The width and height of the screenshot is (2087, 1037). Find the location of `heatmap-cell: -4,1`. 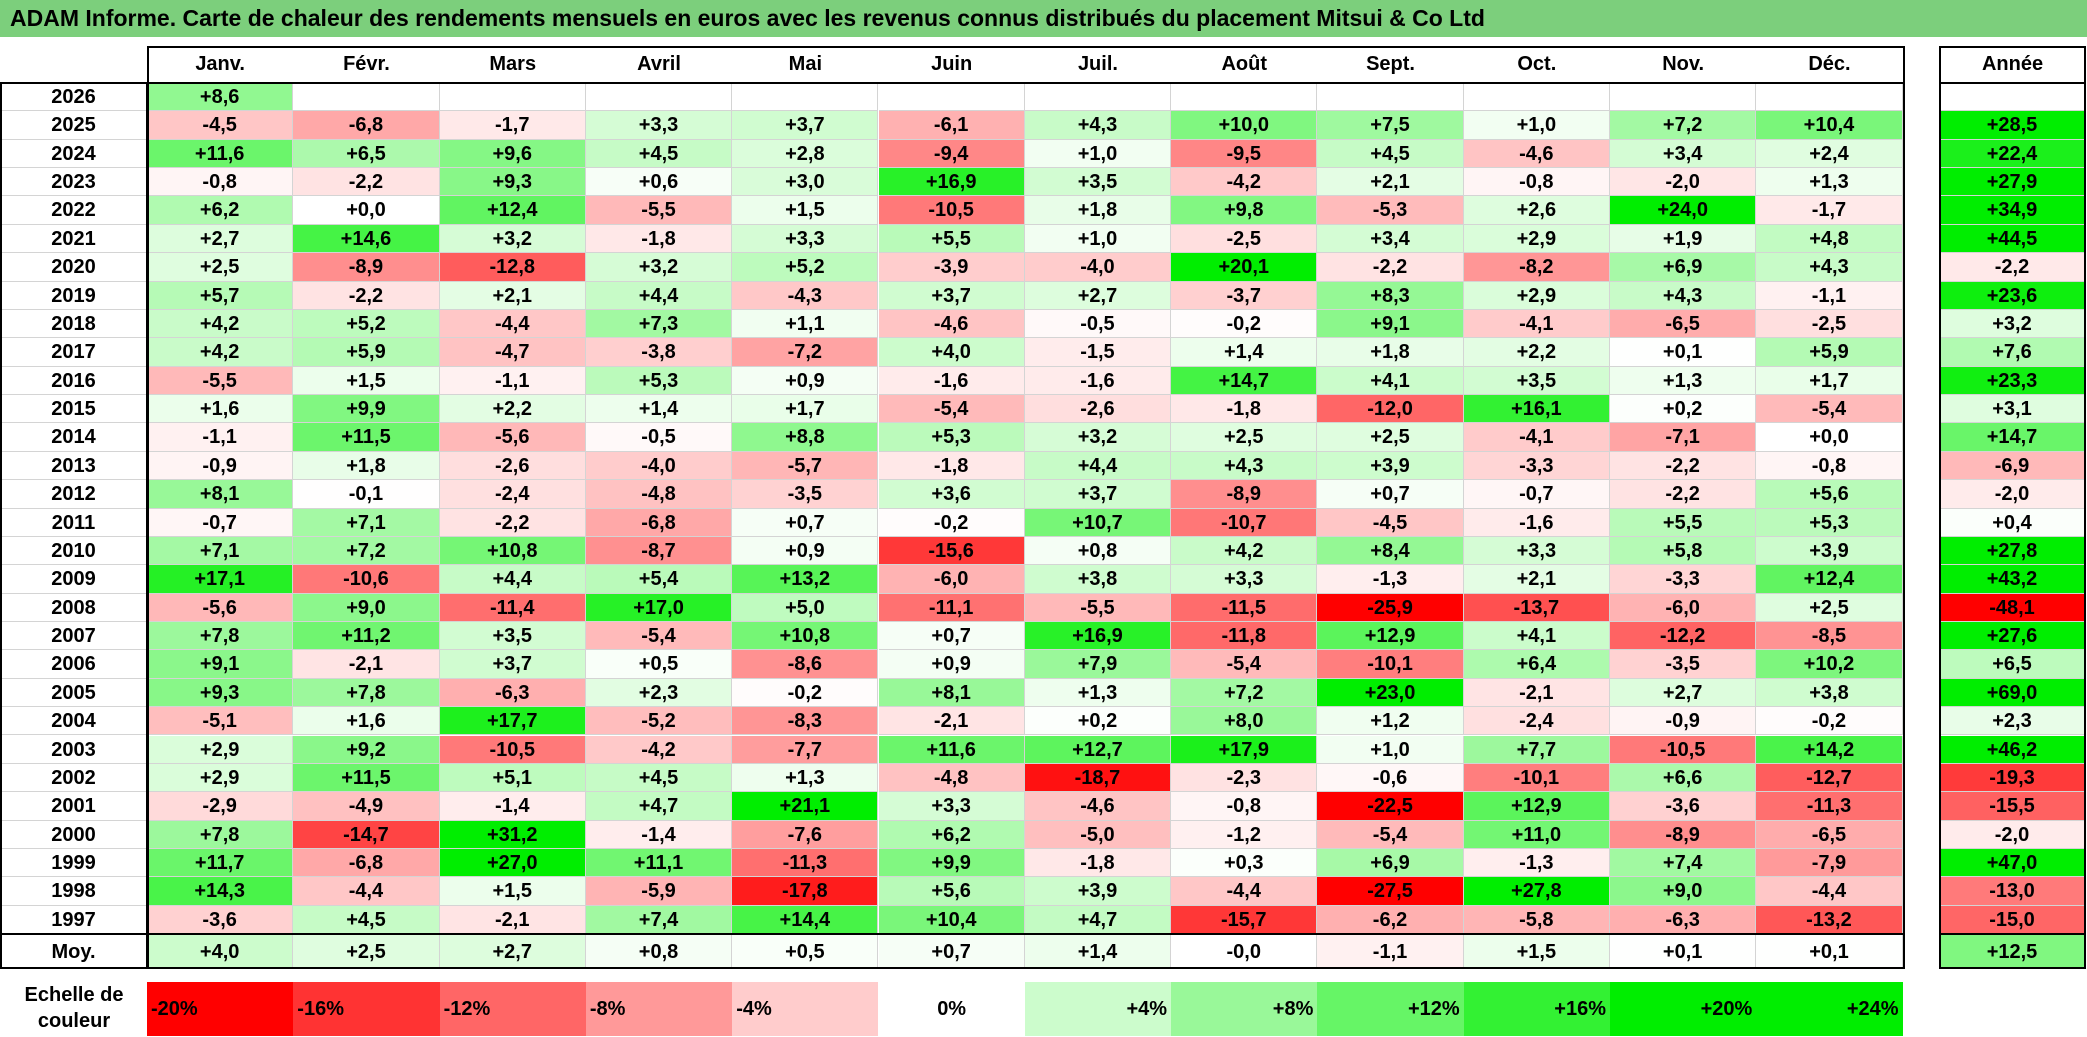

heatmap-cell: -4,1 is located at coordinates (1536, 324).